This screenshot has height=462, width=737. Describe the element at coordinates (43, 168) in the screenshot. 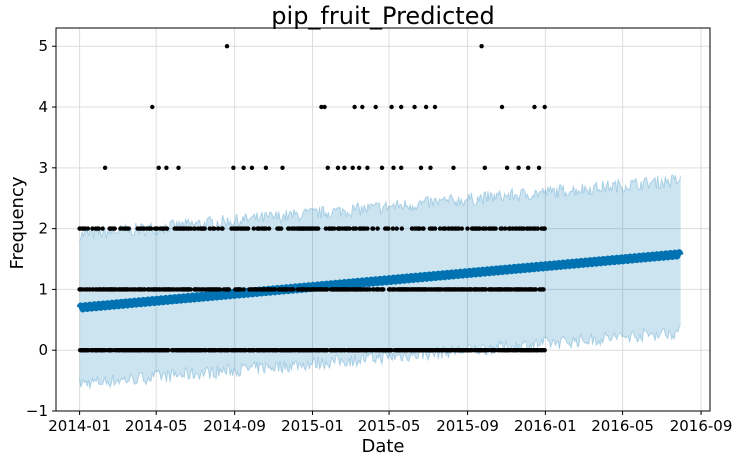

I see `y-tick-label: 3` at that location.